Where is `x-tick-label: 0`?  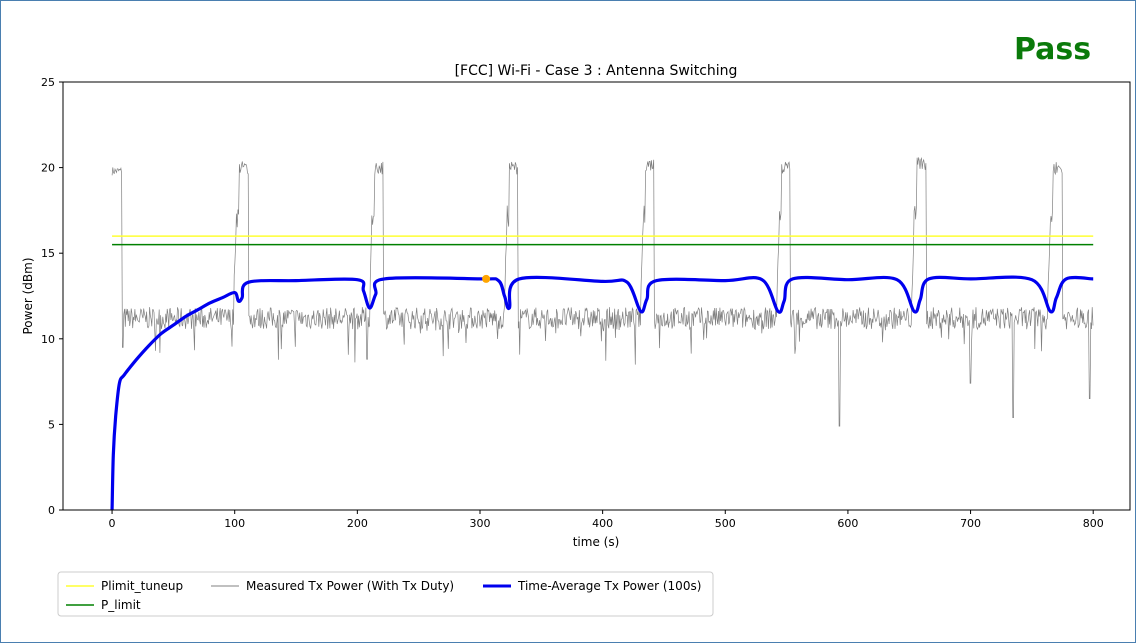 x-tick-label: 0 is located at coordinates (112, 523).